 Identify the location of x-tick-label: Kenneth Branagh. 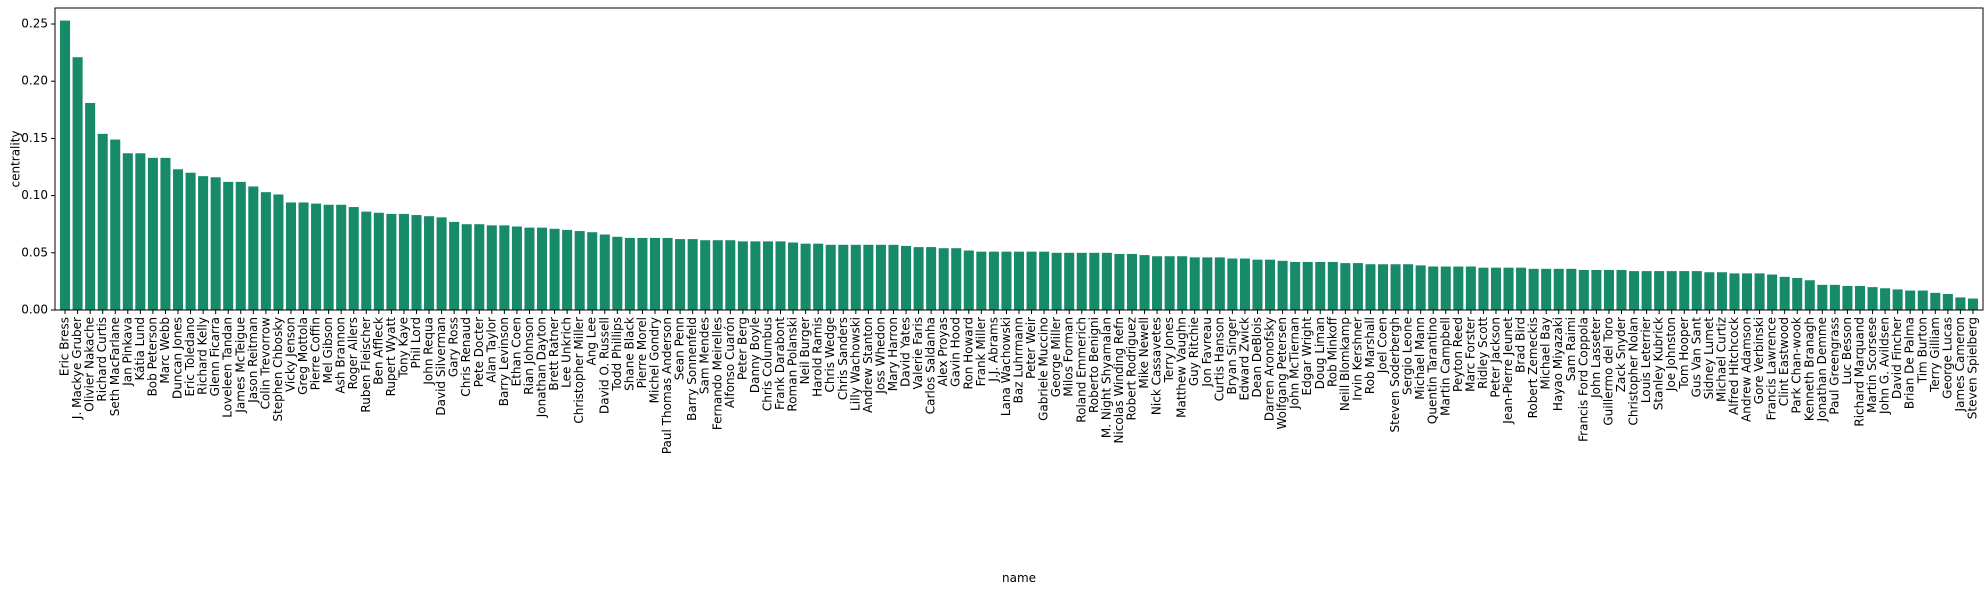
(1809, 369).